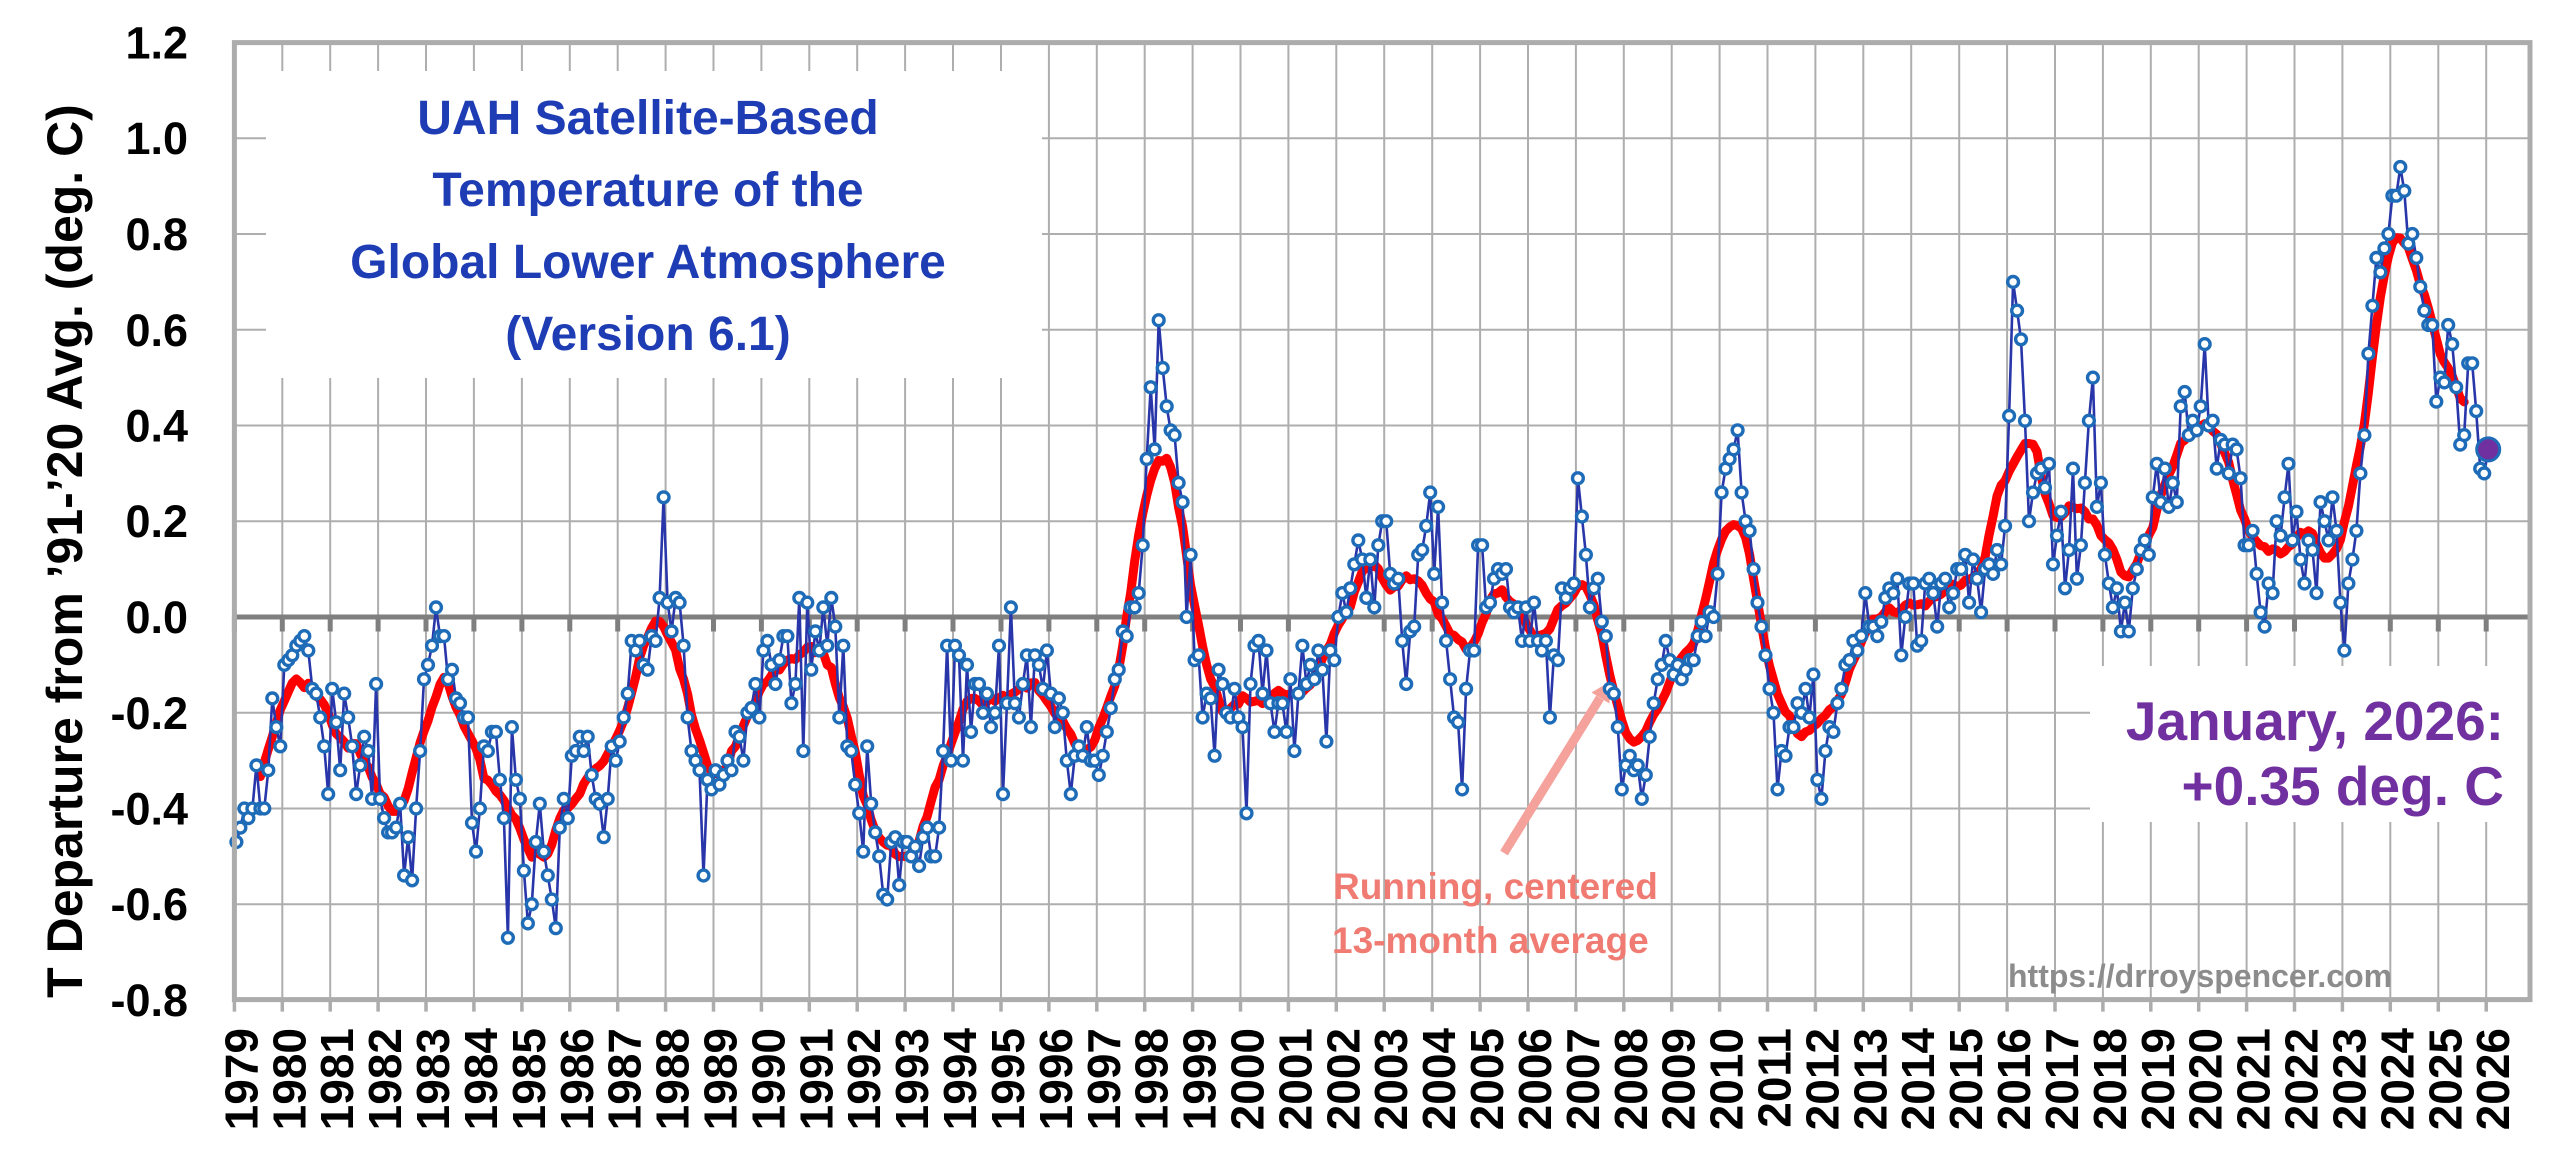 This screenshot has width=2560, height=1157. I want to click on svg-text: 1983, so click(433, 1079).